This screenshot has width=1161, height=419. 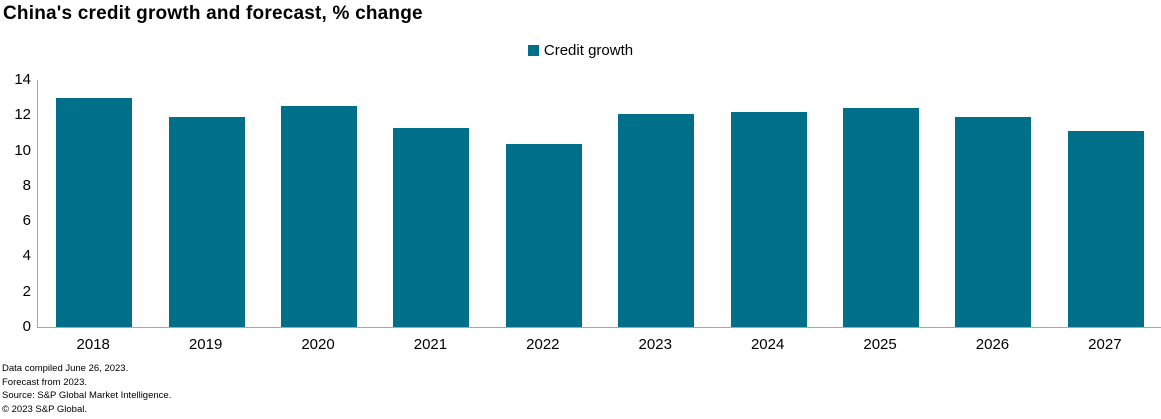 What do you see at coordinates (87, 395) in the screenshot?
I see `footer-source: Source: S&P Global Market Intelligence.` at bounding box center [87, 395].